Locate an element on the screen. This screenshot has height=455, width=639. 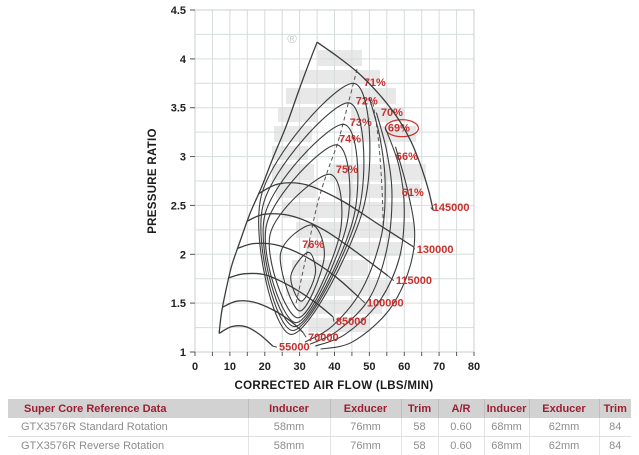
cell-model: GTX3576R Standard Rotation is located at coordinates (128, 427).